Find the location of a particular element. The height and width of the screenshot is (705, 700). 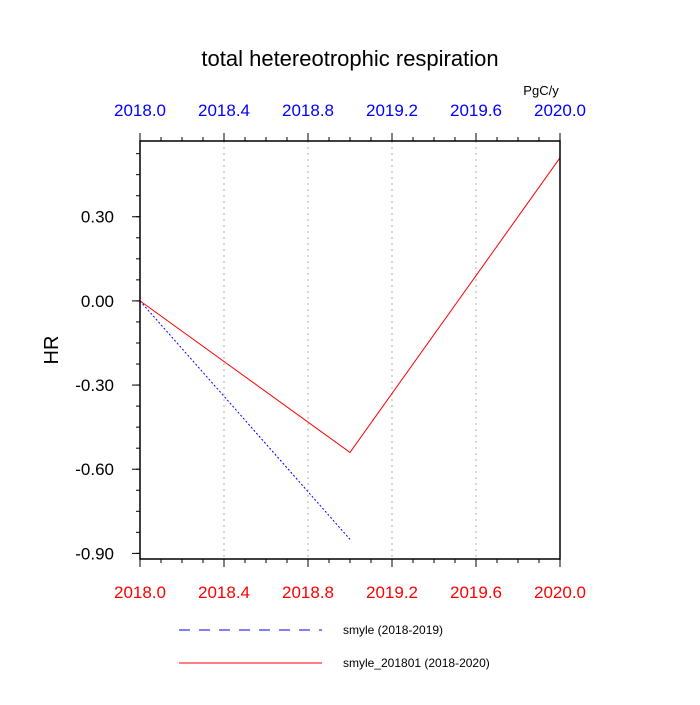

x-tick-label-top: 2018.0 is located at coordinates (140, 110).